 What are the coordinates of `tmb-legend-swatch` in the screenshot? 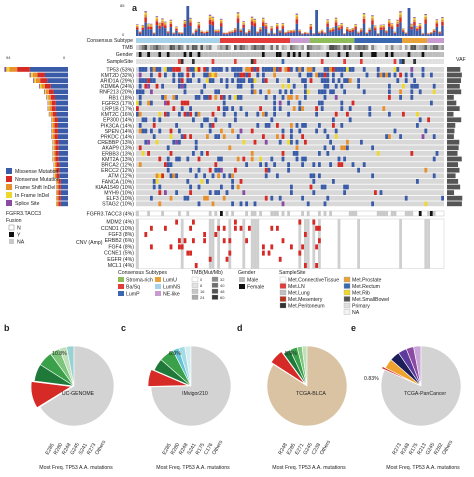 It's located at (195, 297).